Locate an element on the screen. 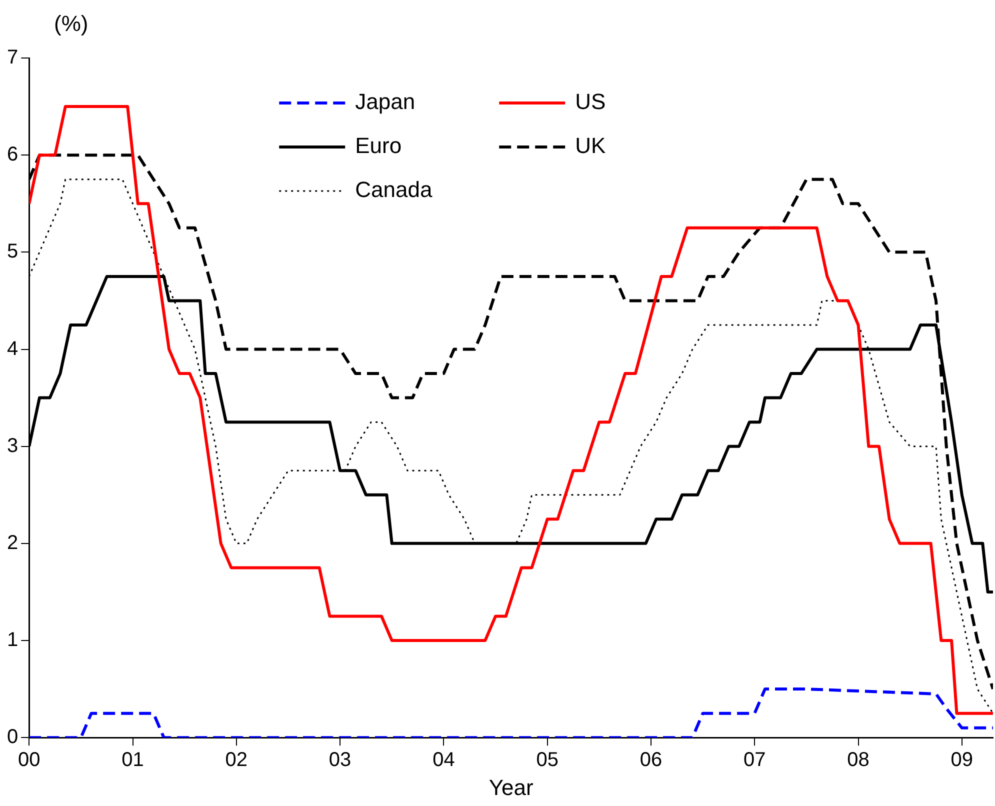 Image resolution: width=995 pixels, height=806 pixels. x-tick-label: 02 is located at coordinates (236, 760).